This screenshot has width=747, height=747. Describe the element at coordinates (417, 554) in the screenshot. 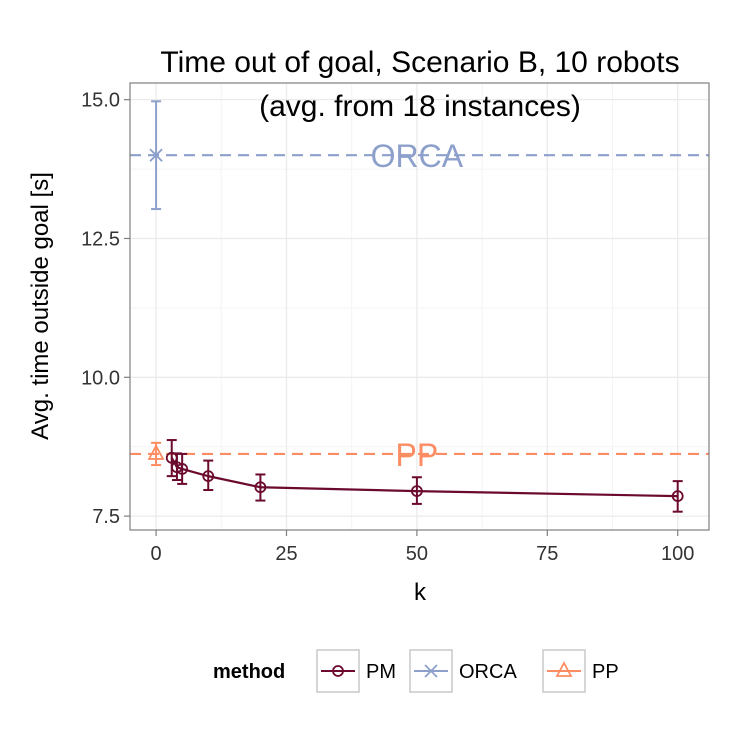

I see `x-tick-label: 50` at that location.